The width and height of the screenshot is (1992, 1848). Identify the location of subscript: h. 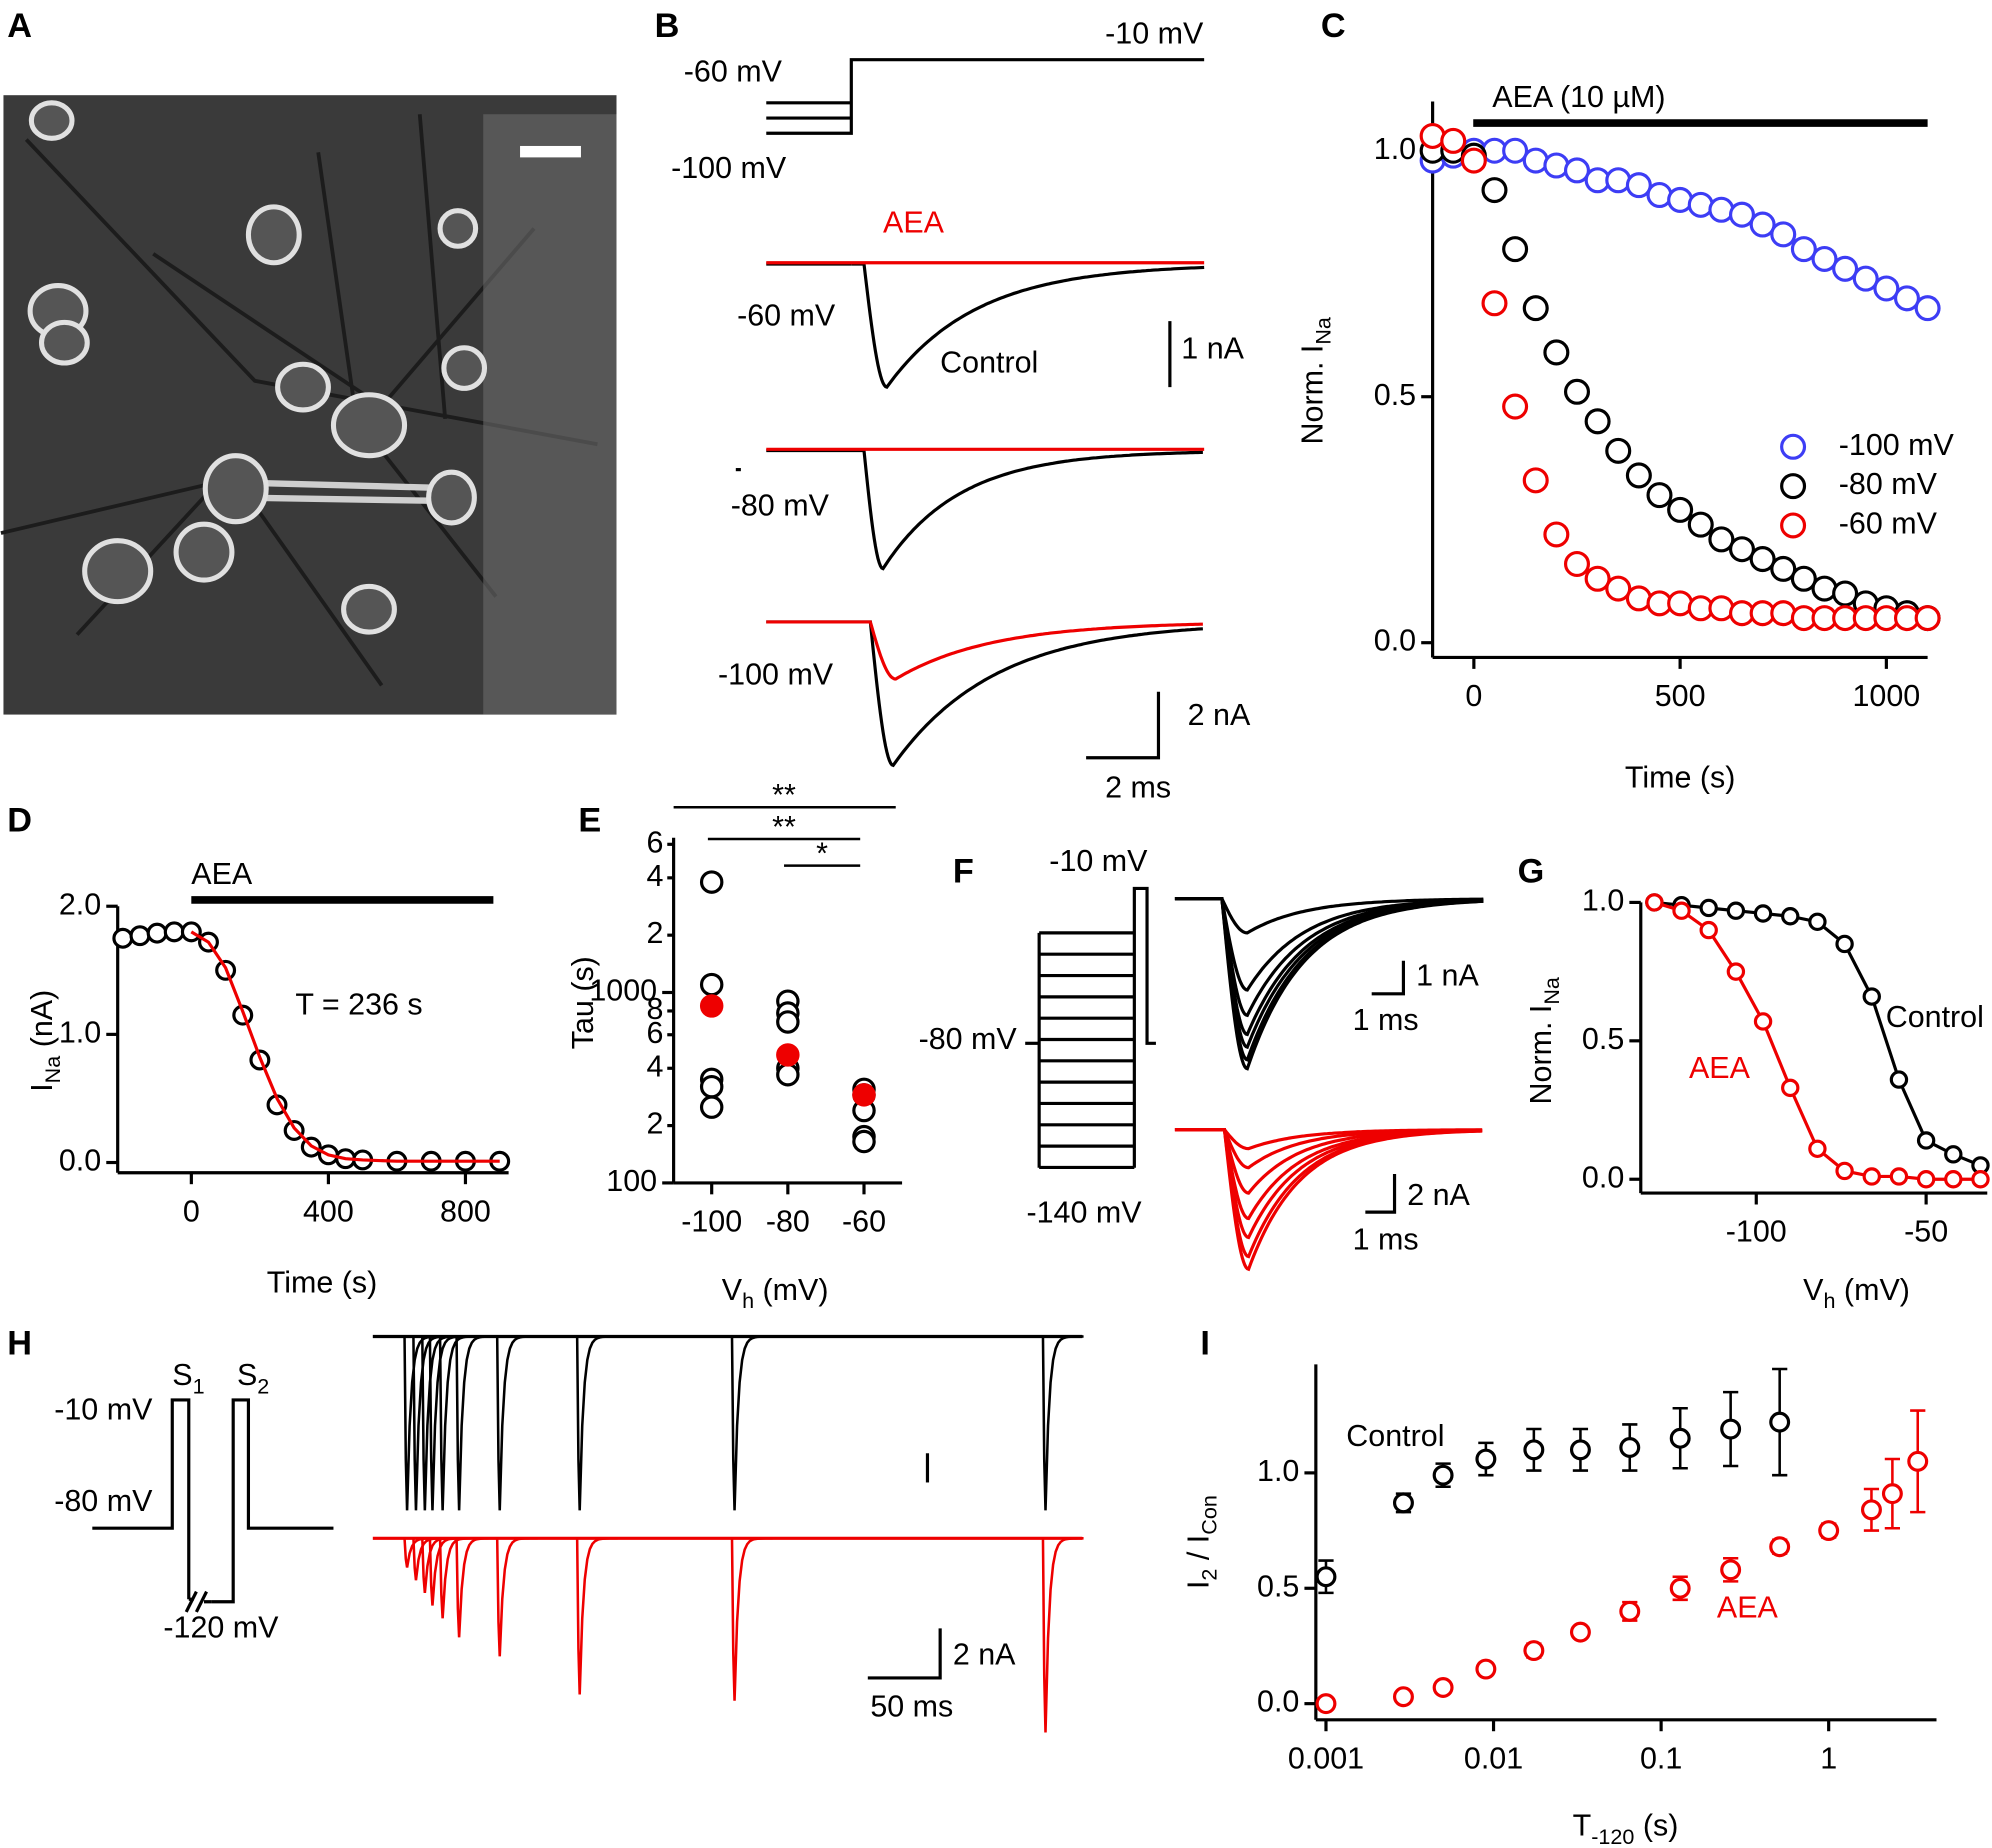
(748, 1300).